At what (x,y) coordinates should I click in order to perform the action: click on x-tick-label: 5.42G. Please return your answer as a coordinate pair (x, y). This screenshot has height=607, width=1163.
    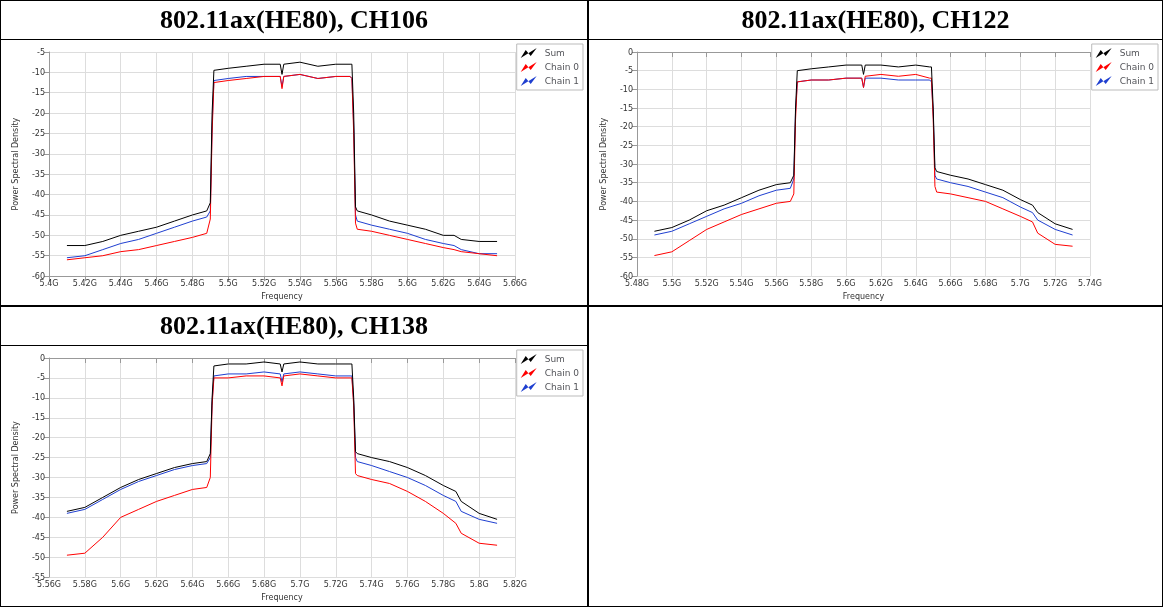
    Looking at the image, I should click on (84, 283).